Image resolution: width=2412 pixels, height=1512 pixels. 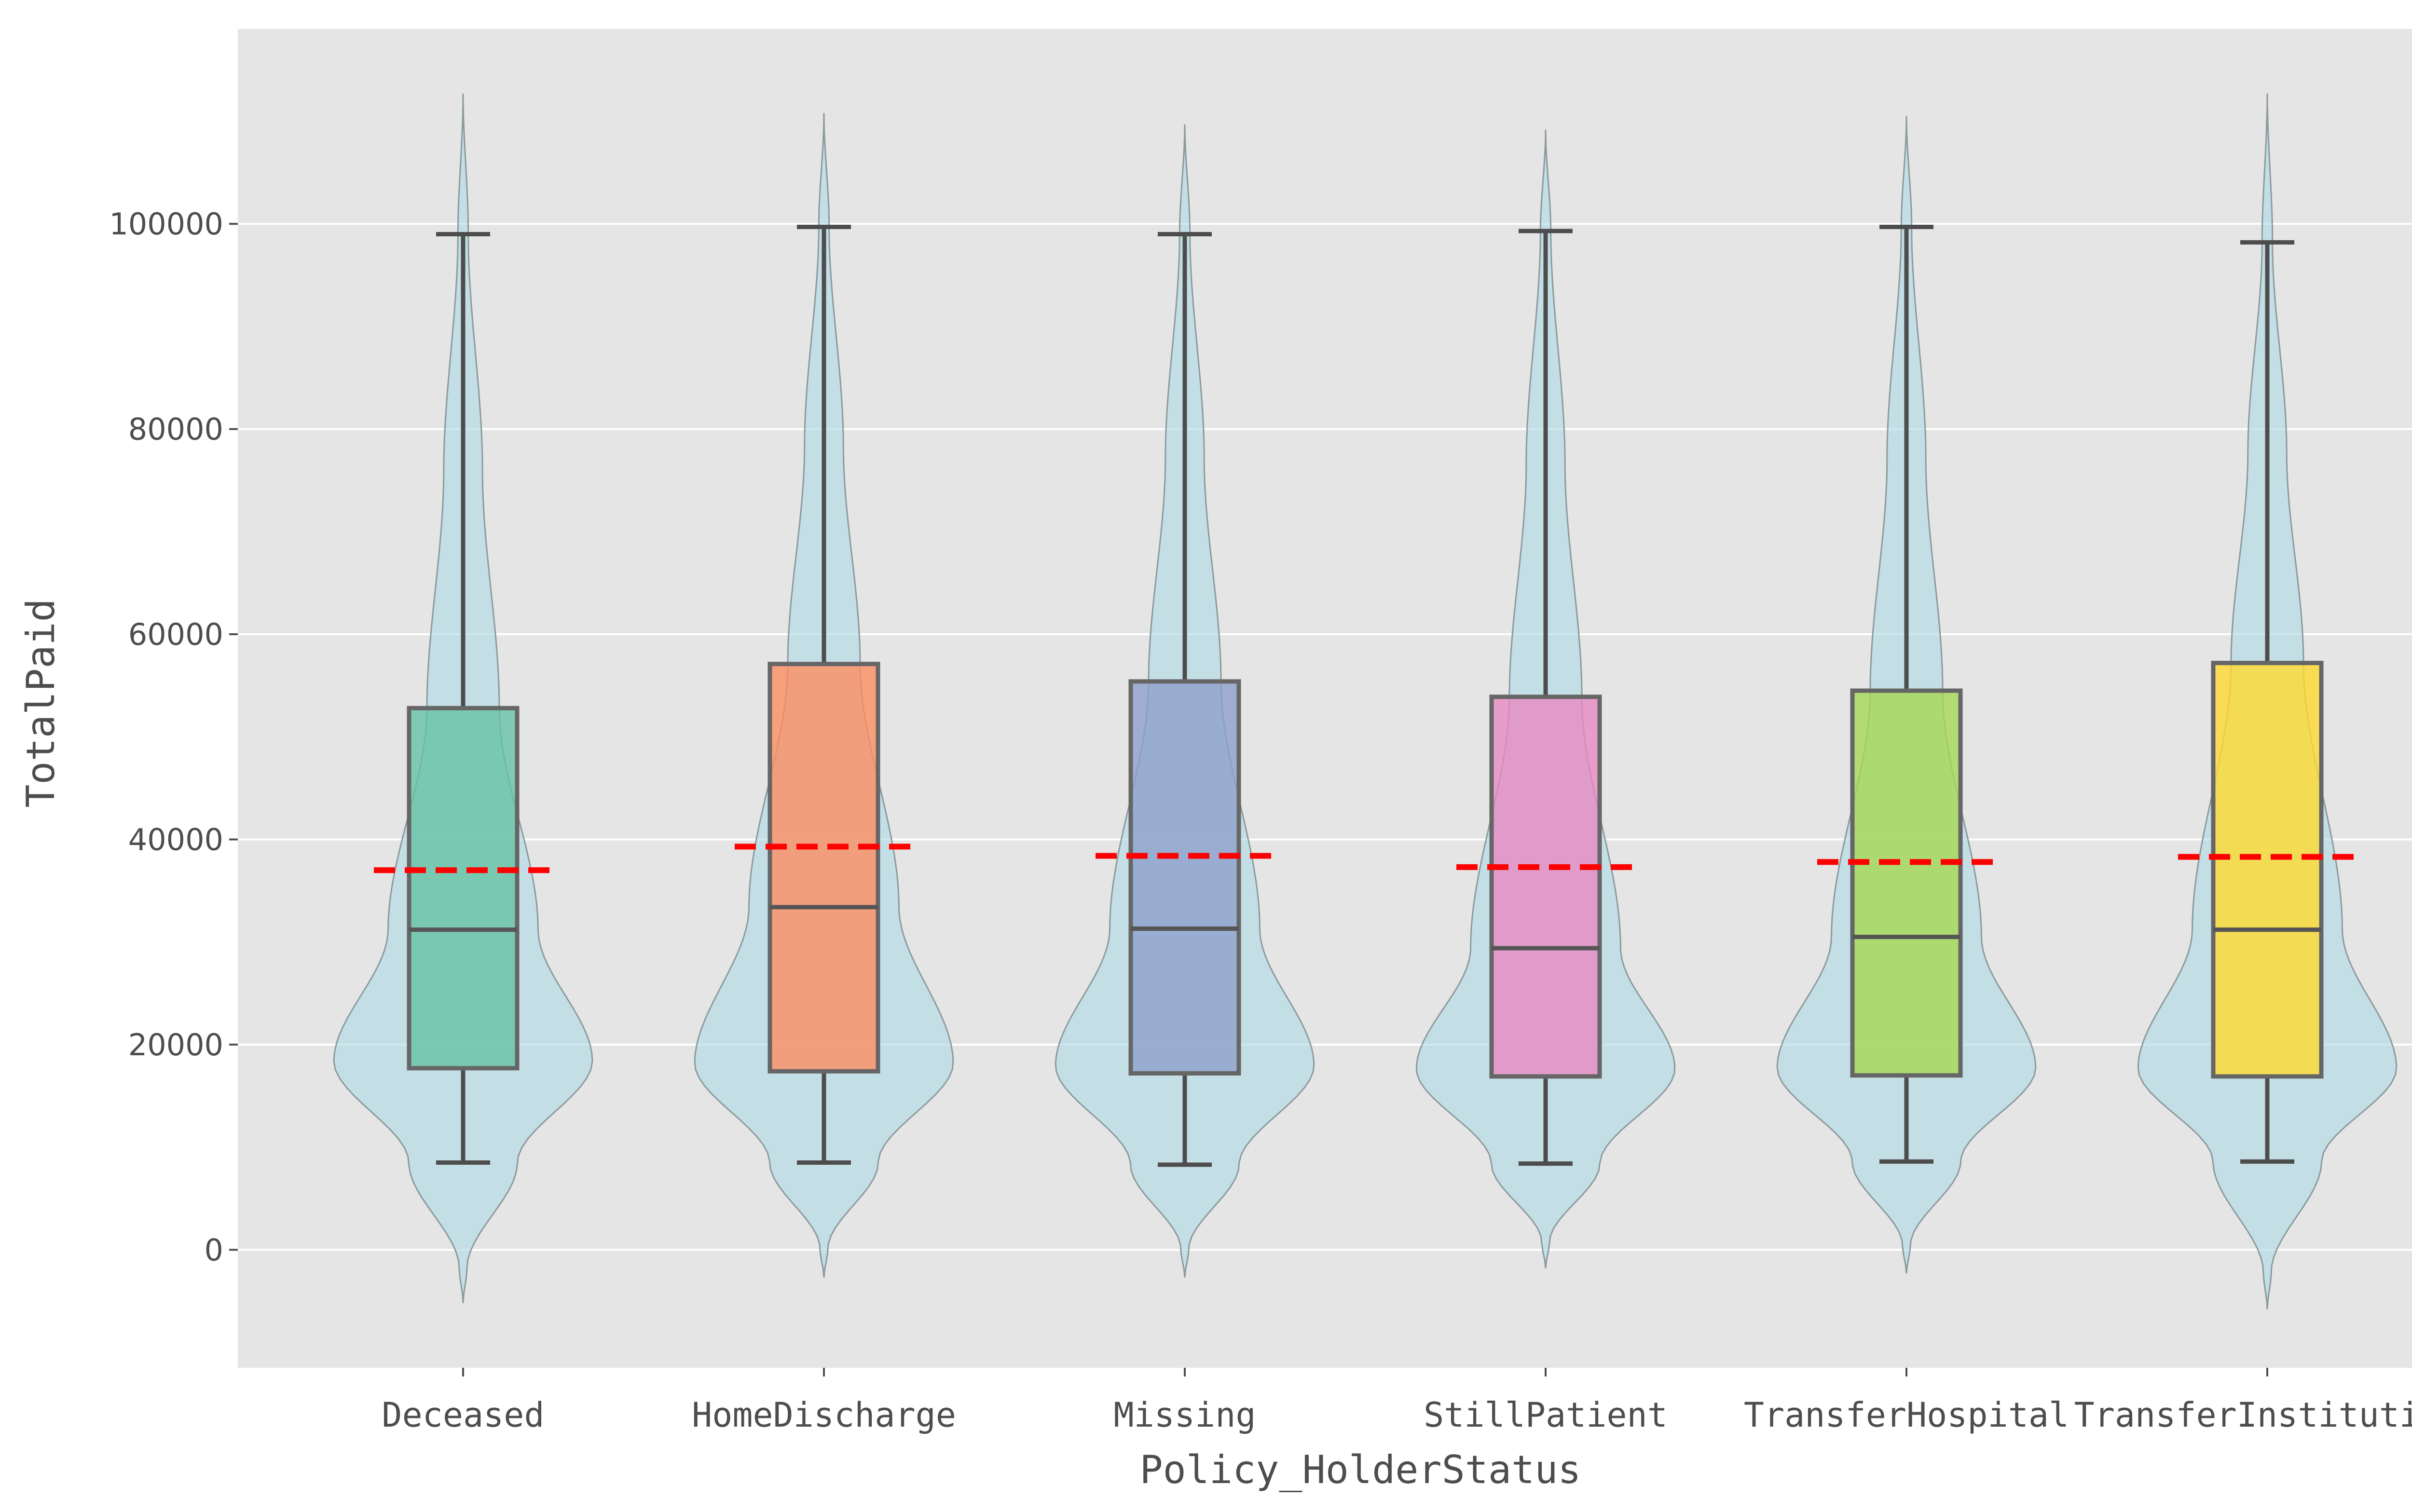 What do you see at coordinates (2267, 870) in the screenshot?
I see `box-TransferInstitution` at bounding box center [2267, 870].